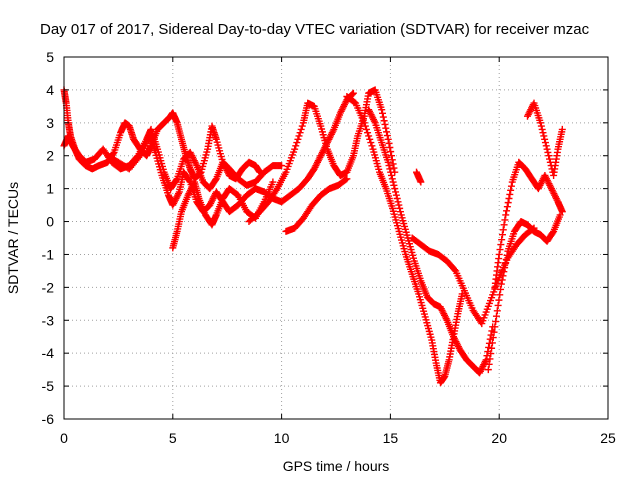  I want to click on y-tick-label: -2, so click(48, 287).